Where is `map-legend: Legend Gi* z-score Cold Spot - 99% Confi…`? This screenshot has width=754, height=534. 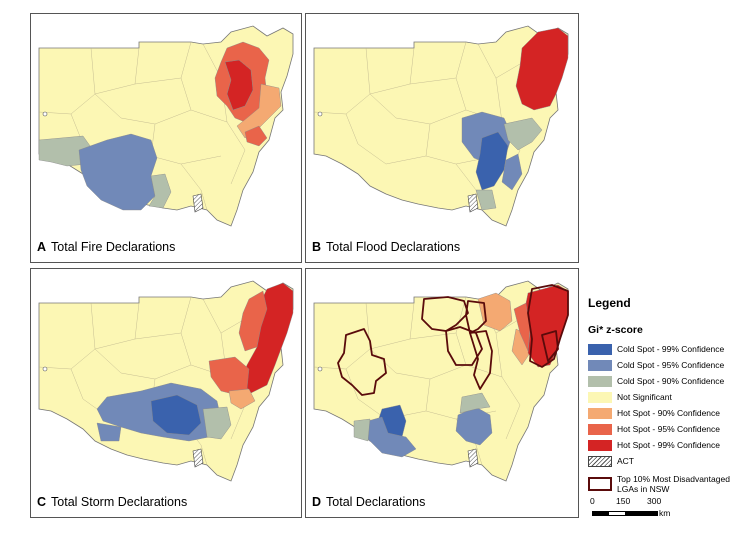 map-legend: Legend Gi* z-score Cold Spot - 99% Confi… is located at coordinates (668, 396).